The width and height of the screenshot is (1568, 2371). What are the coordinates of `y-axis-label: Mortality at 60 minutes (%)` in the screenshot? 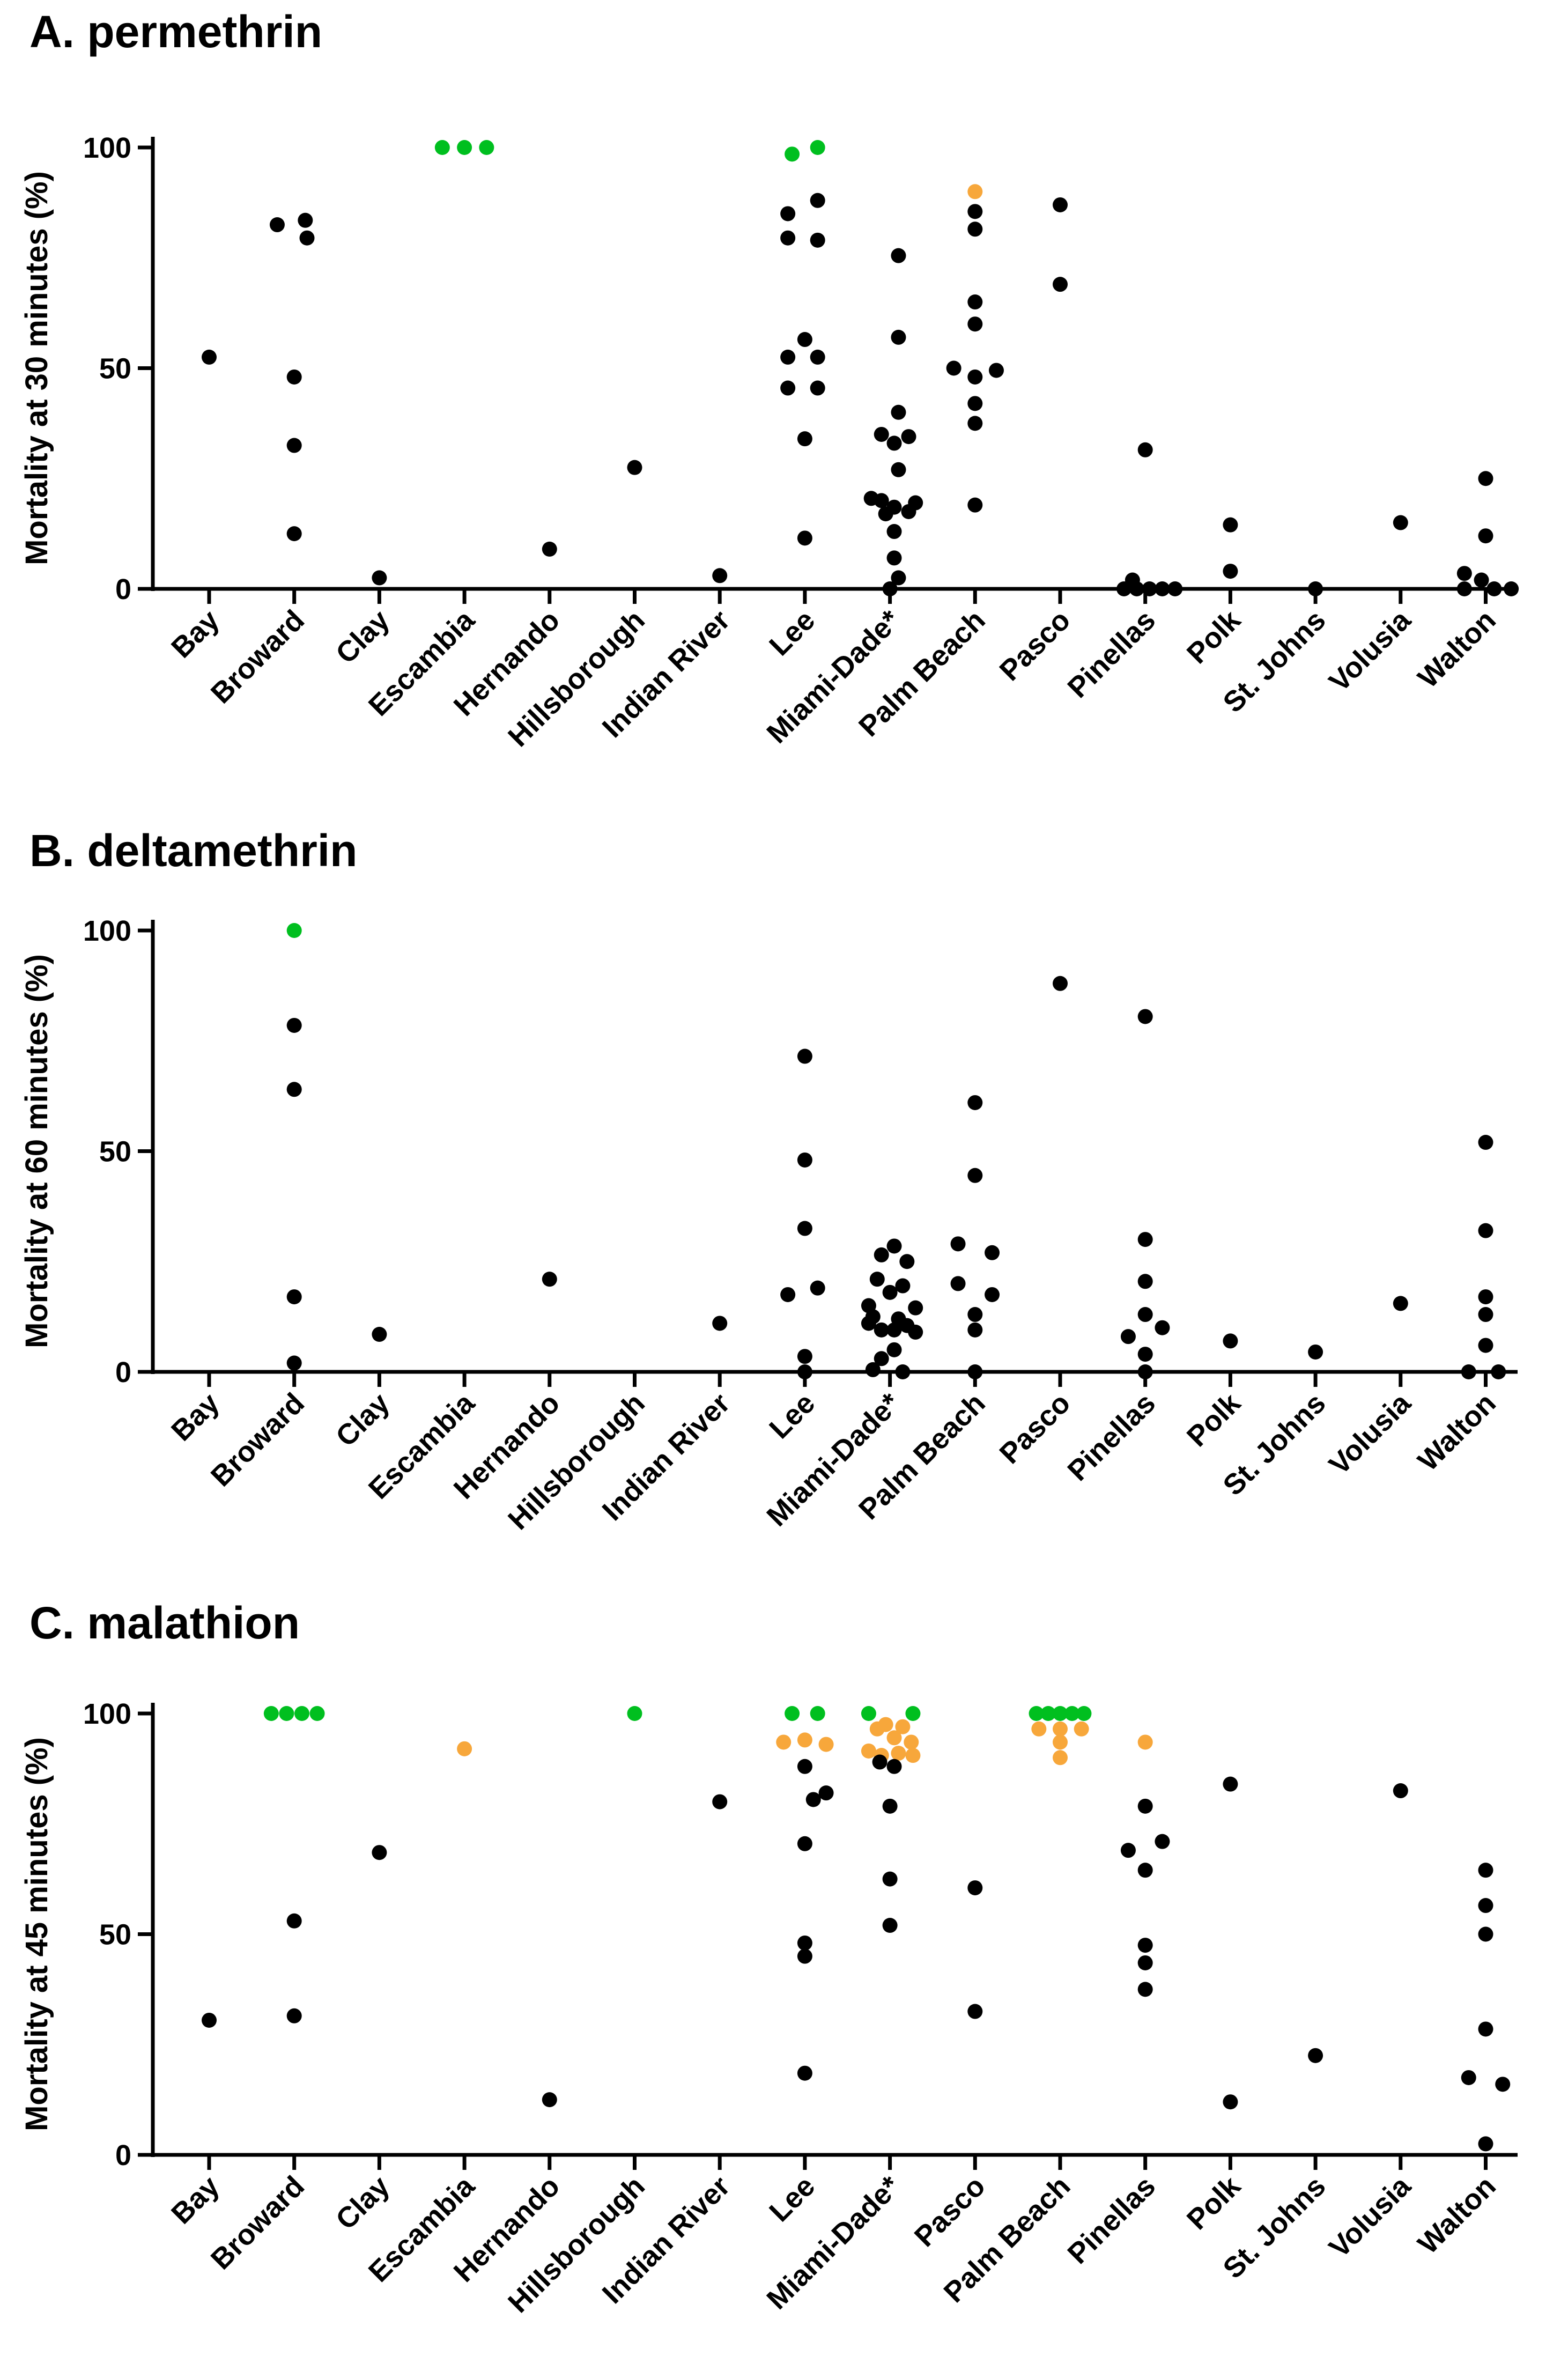 It's located at (36, 1151).